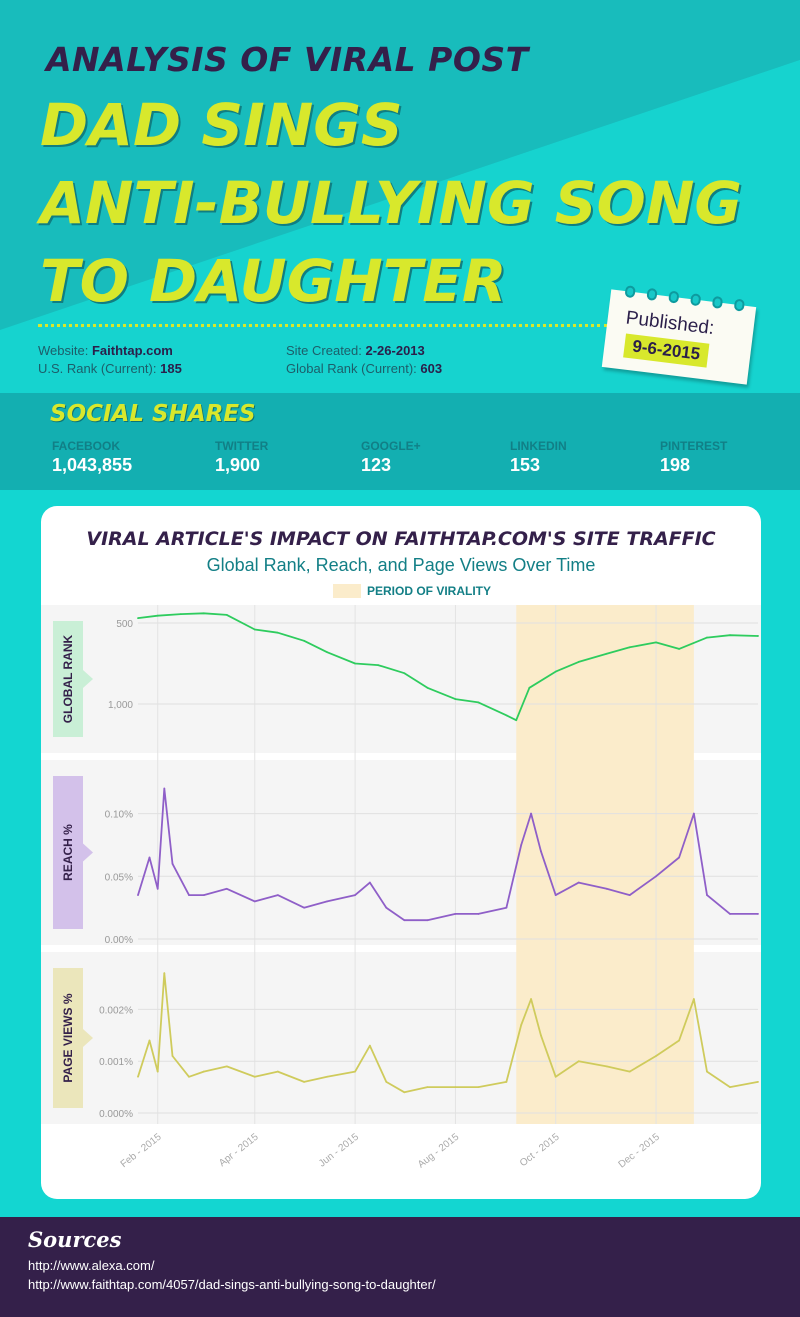 The image size is (800, 1317). Describe the element at coordinates (538, 446) in the screenshot. I see `share-name: LINKEDIN` at that location.